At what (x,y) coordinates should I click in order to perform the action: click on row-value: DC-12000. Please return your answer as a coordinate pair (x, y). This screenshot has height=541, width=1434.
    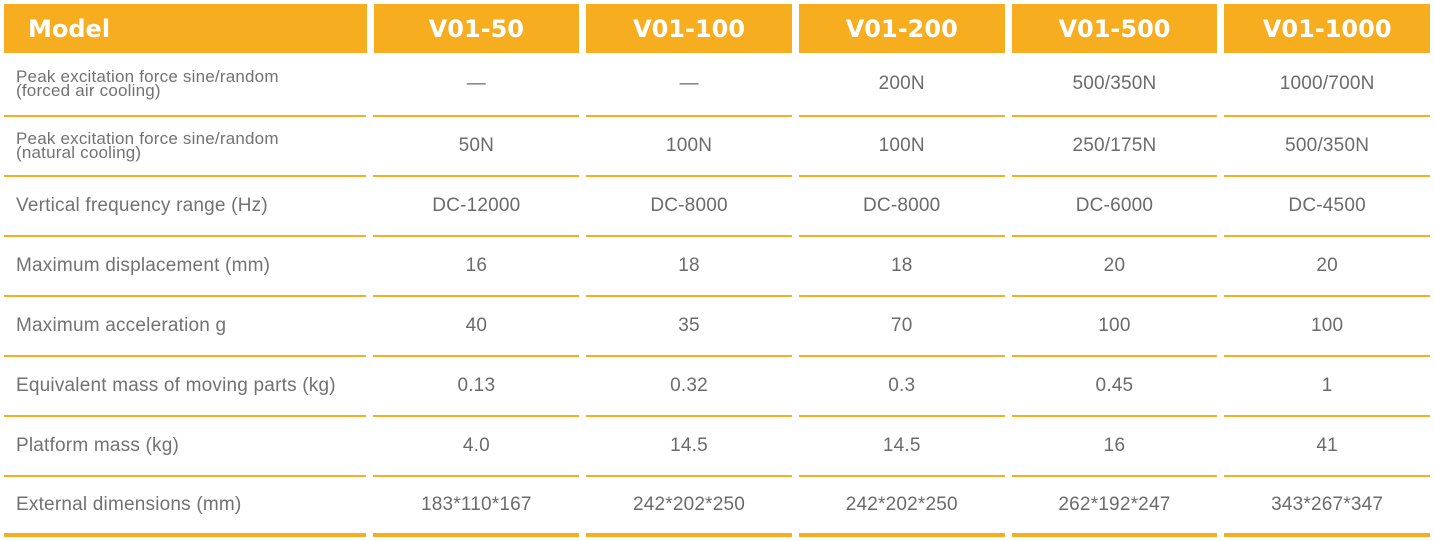
    Looking at the image, I should click on (476, 207).